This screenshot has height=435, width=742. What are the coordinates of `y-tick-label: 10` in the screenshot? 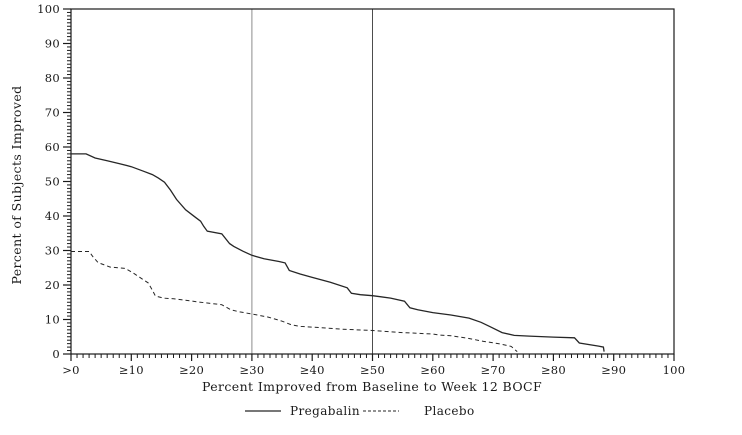 It's located at (52, 320).